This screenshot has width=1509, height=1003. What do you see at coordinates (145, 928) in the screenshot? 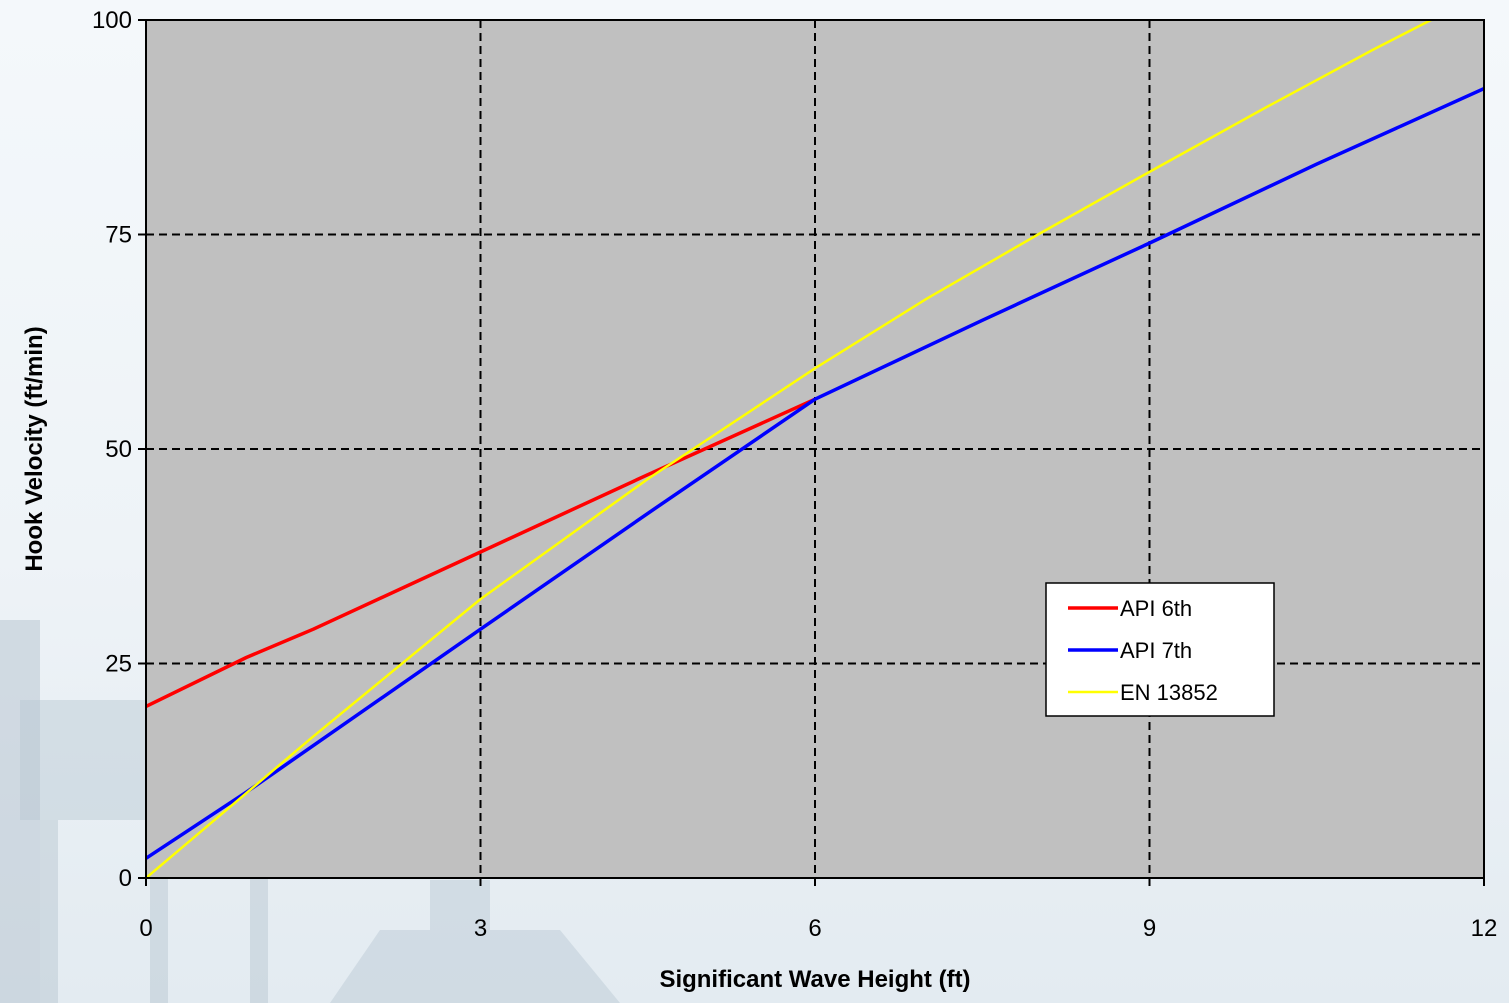
I see `x-tick-label: 0` at bounding box center [145, 928].